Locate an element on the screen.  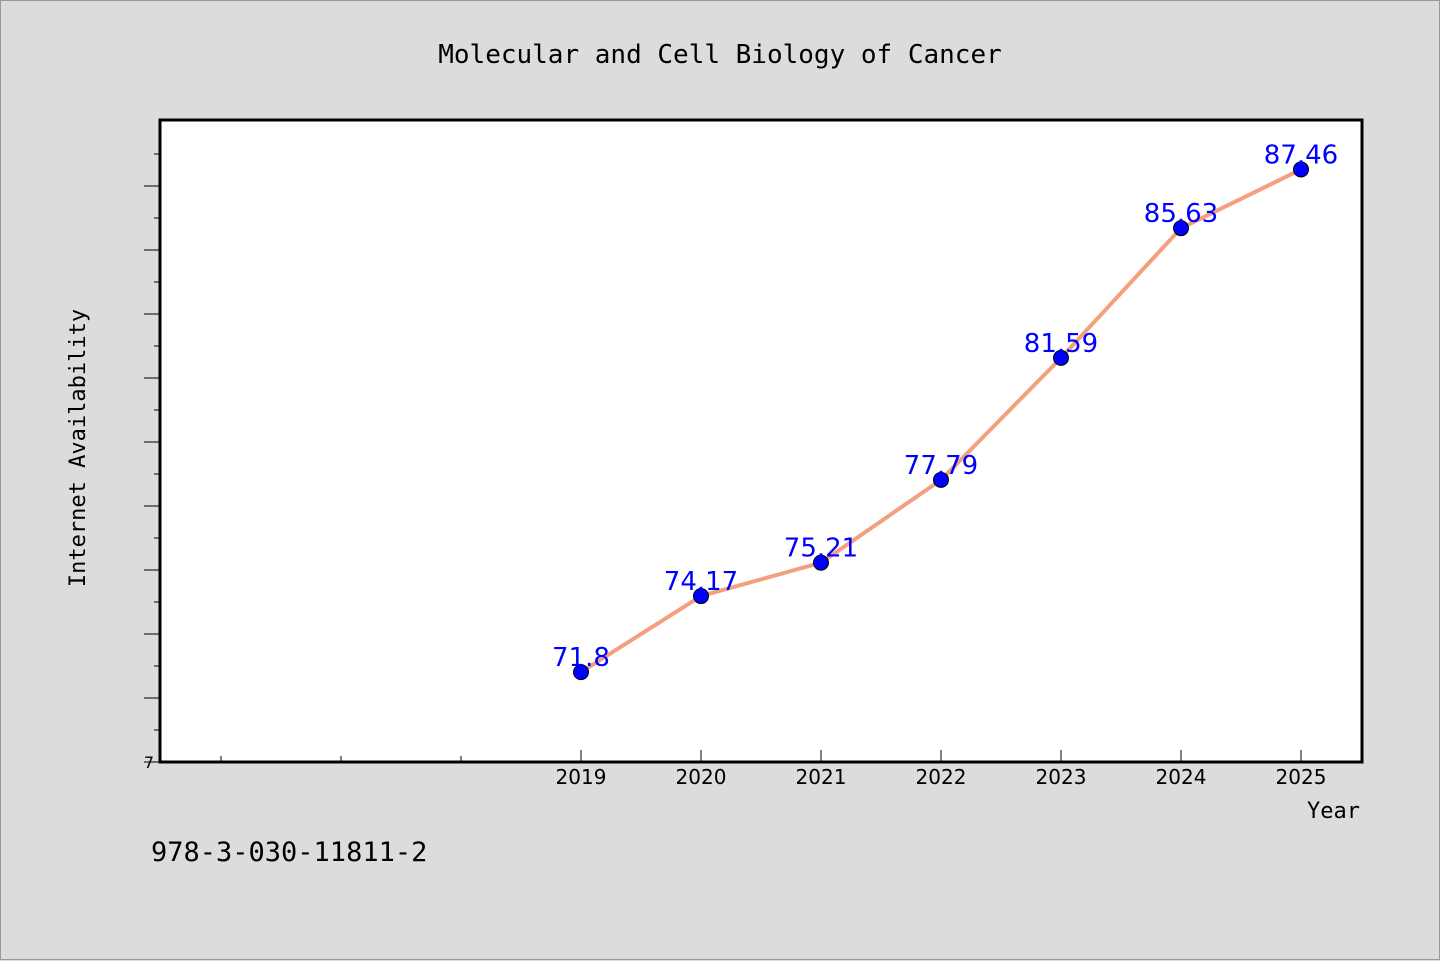
data-label: 77.79 is located at coordinates (941, 466).